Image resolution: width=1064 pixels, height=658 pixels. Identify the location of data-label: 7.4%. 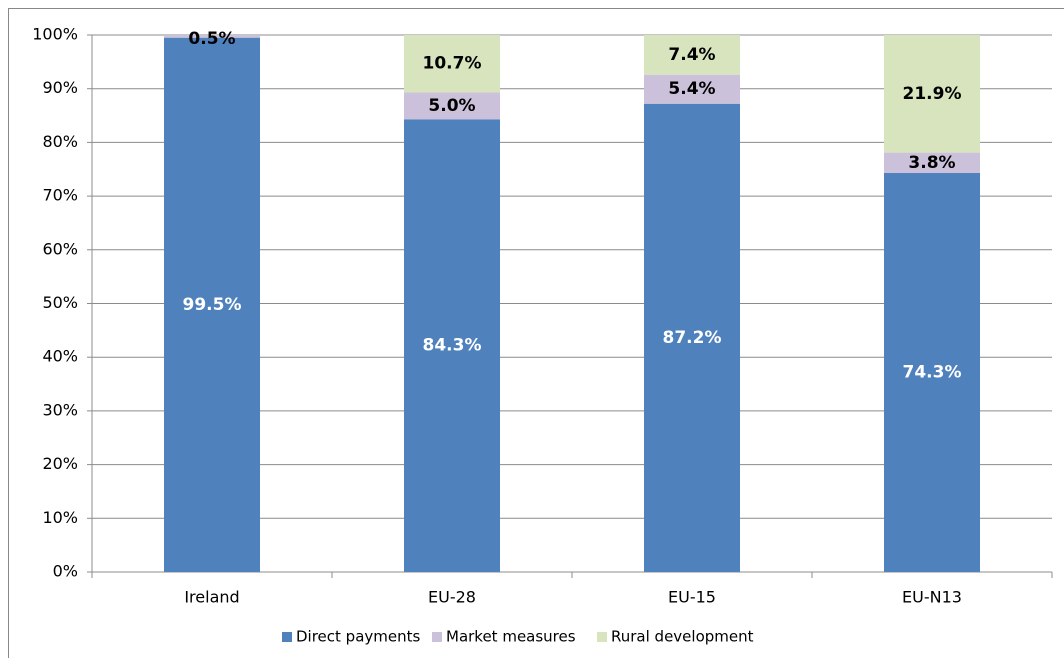
(691, 55).